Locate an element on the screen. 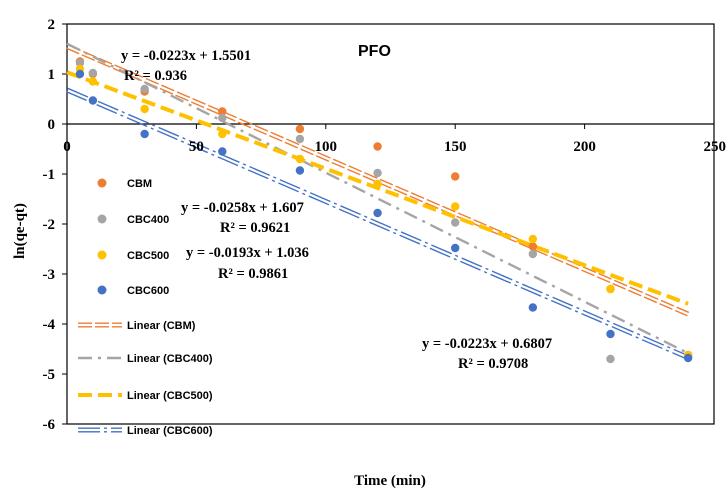 Image resolution: width=728 pixels, height=489 pixels. y-axis-title: ln(qe-qt) is located at coordinates (20, 231).